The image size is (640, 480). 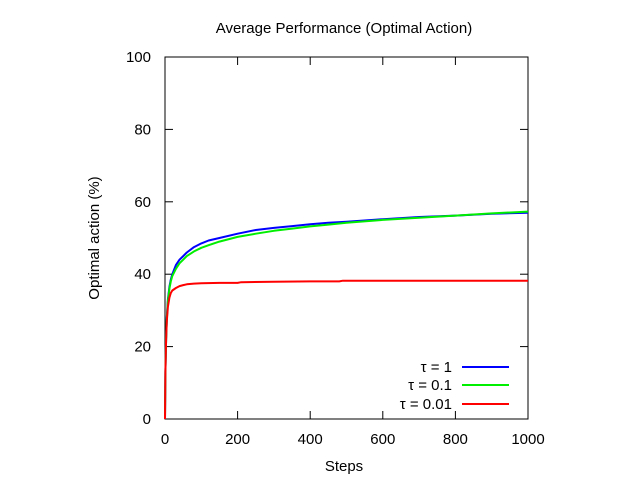 What do you see at coordinates (527, 439) in the screenshot?
I see `x-tick-label: 1000` at bounding box center [527, 439].